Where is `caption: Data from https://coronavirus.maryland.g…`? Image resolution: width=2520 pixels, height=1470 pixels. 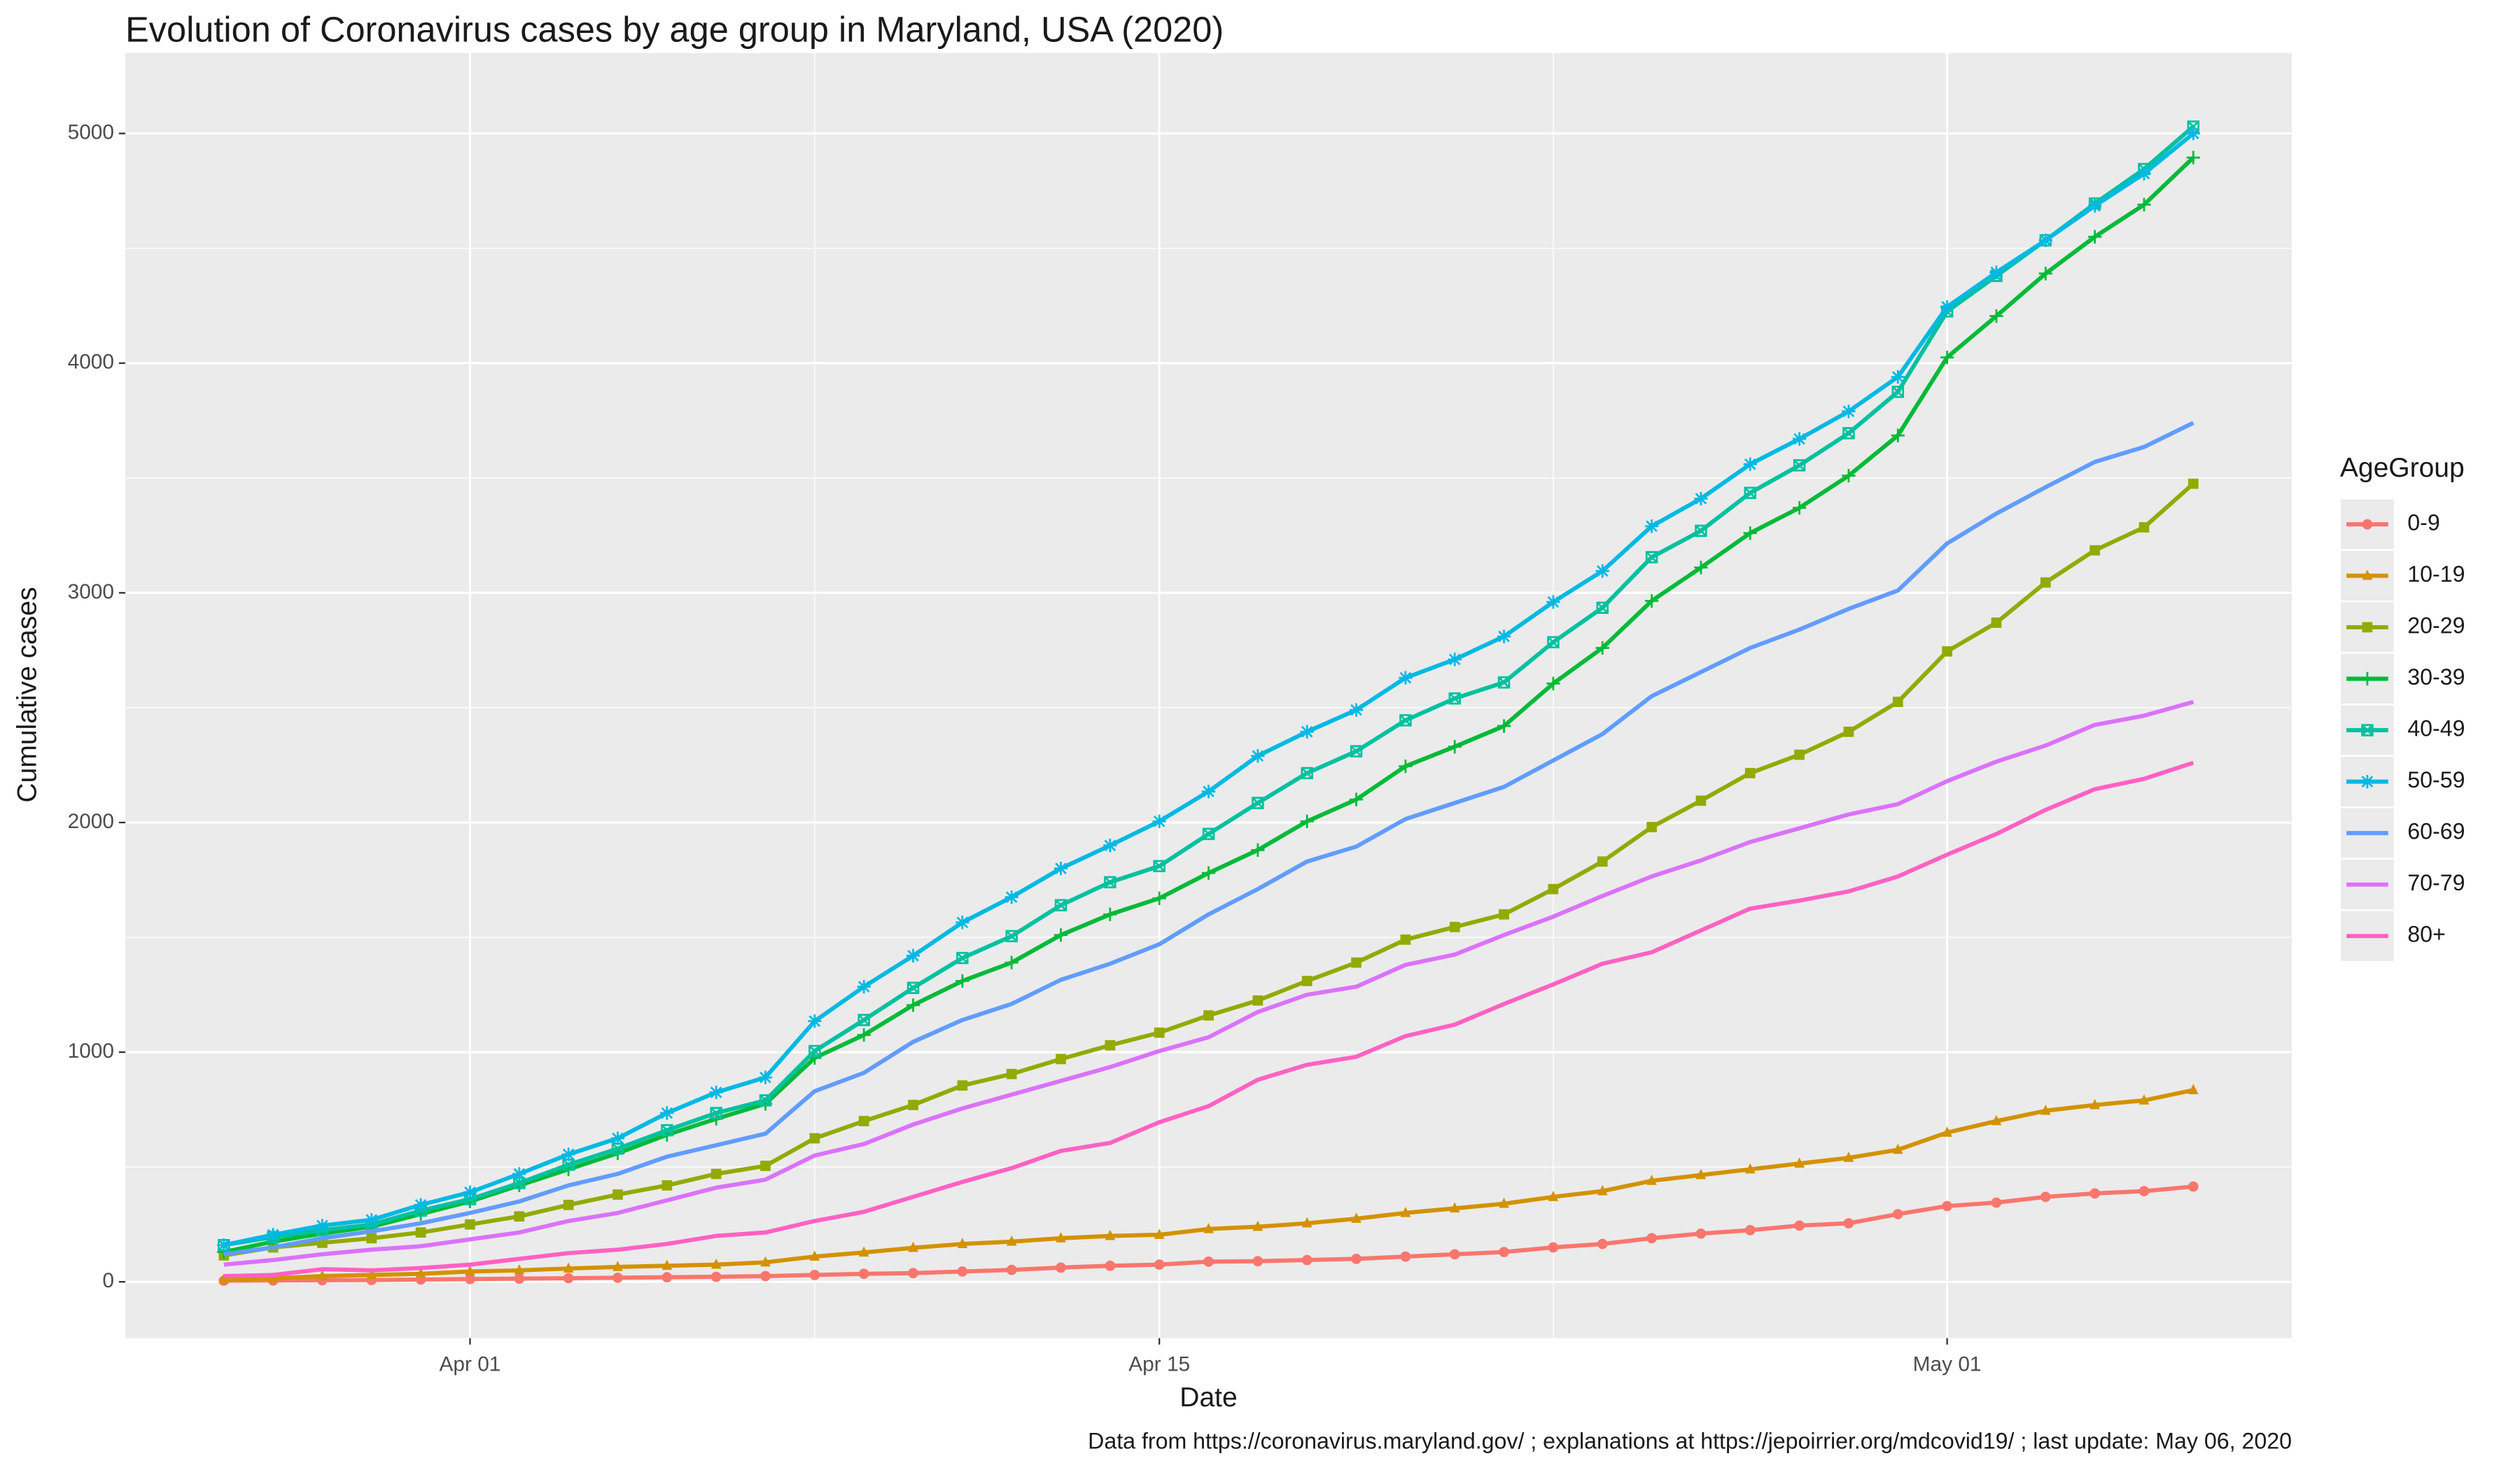 caption: Data from https://coronavirus.maryland.g… is located at coordinates (1690, 1440).